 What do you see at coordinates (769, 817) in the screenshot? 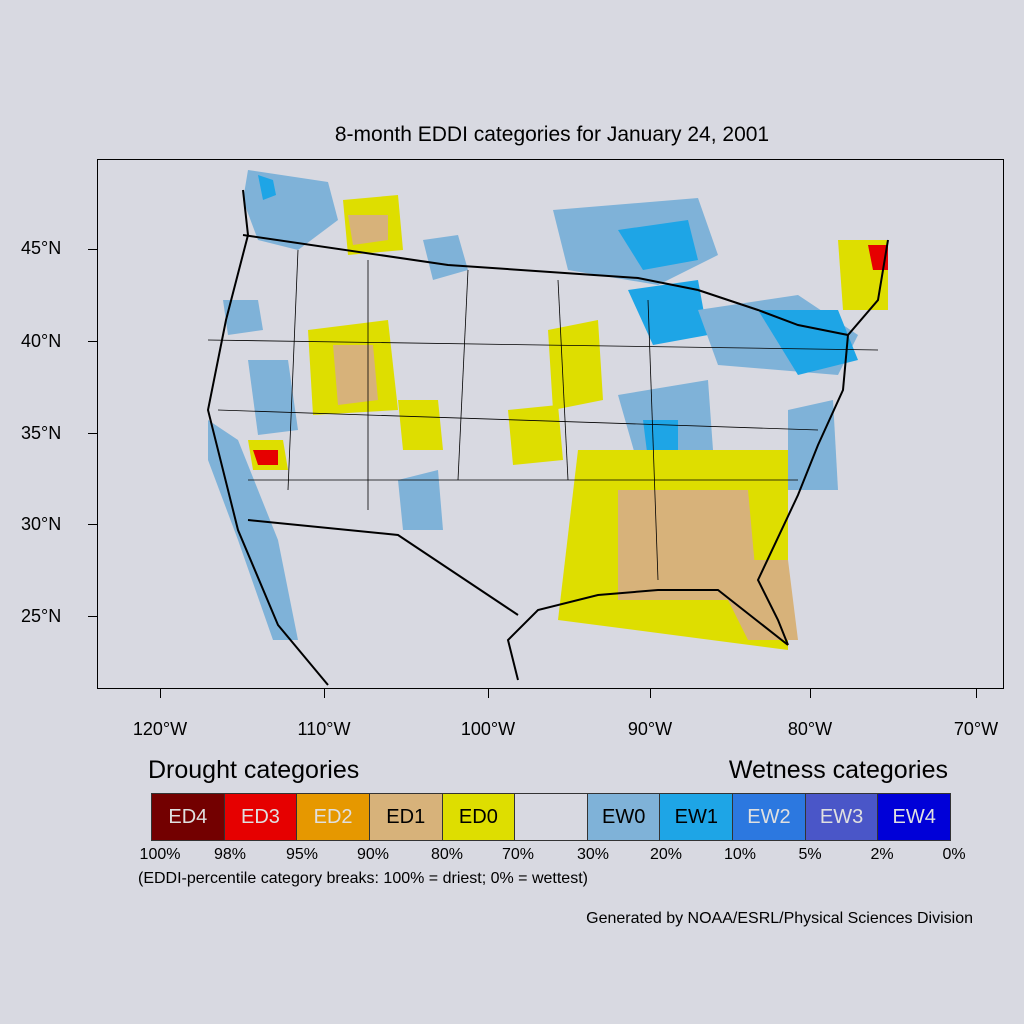
I see `swatch-ew2: EW2` at bounding box center [769, 817].